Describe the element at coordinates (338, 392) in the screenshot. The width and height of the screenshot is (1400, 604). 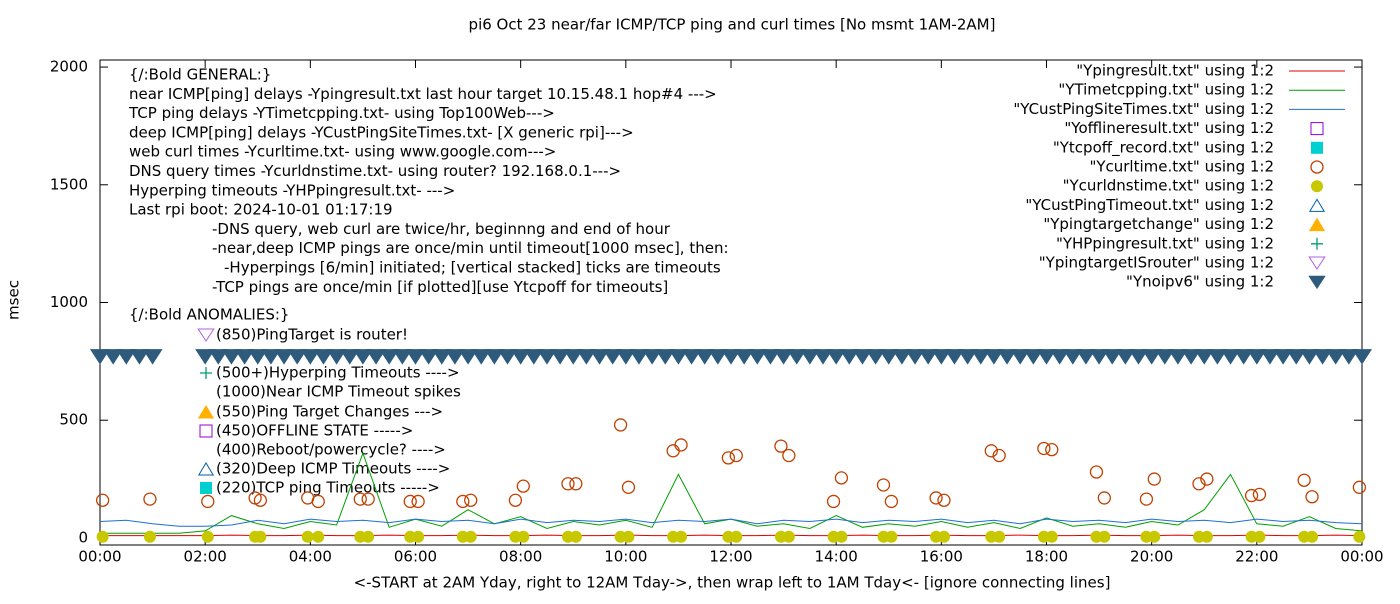
I see `annotation: (1000)Near ICMP Timeout spikes` at that location.